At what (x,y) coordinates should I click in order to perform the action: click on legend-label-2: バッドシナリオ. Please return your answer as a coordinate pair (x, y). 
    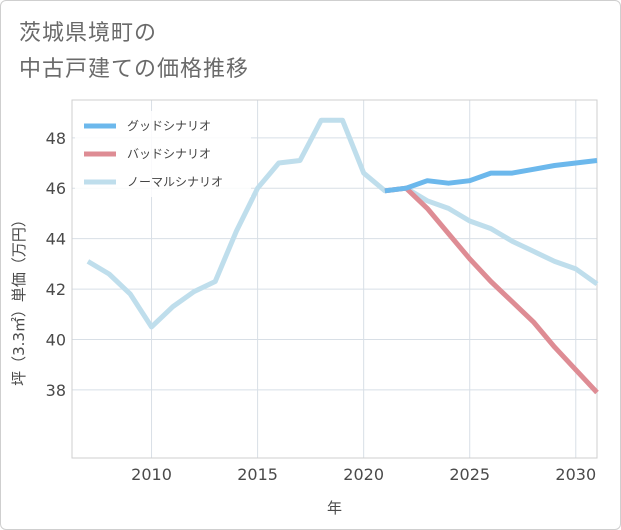
    Looking at the image, I should click on (169, 154).